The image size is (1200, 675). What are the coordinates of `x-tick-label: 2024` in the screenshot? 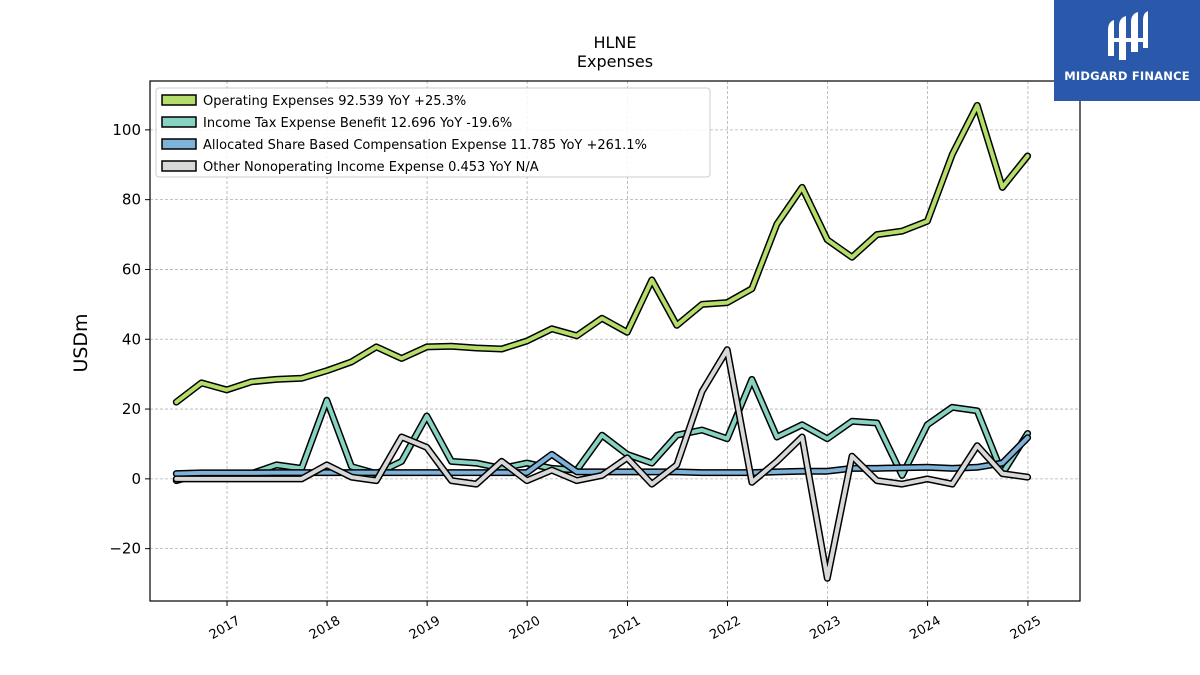 It's located at (925, 628).